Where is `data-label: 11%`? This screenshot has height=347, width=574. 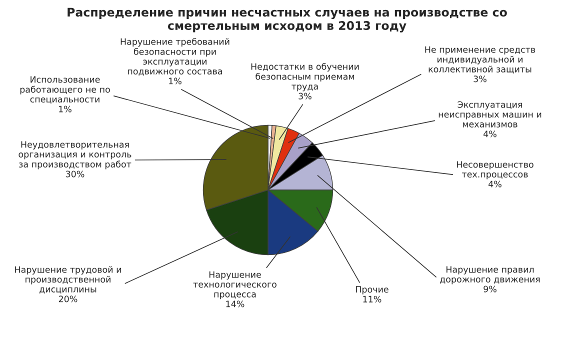
data-label: 11% is located at coordinates (372, 299).